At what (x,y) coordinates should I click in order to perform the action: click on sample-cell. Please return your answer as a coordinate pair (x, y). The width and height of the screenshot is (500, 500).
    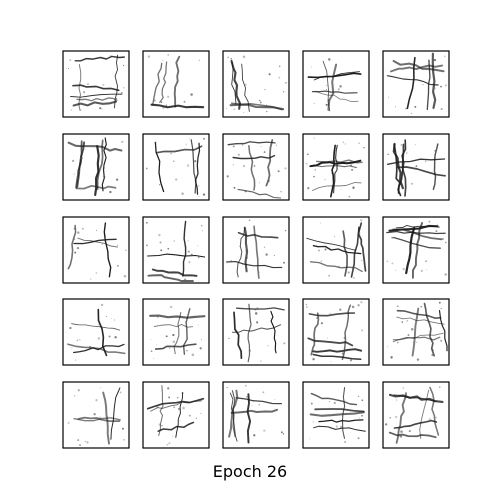
    Looking at the image, I should click on (336, 332).